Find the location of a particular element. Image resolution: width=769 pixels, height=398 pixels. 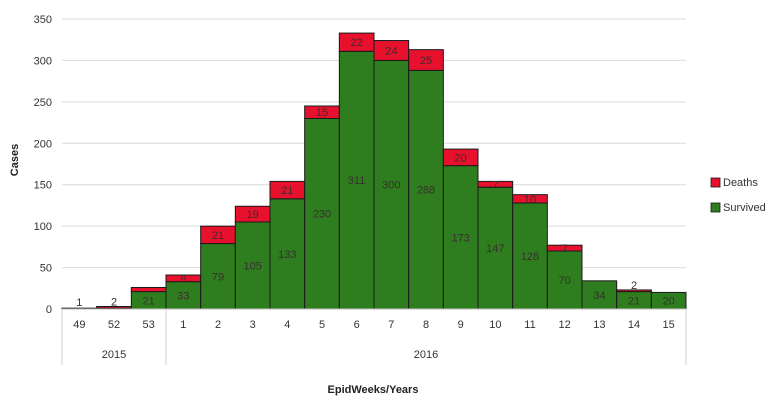

x-tick-label: 11 is located at coordinates (529, 325).